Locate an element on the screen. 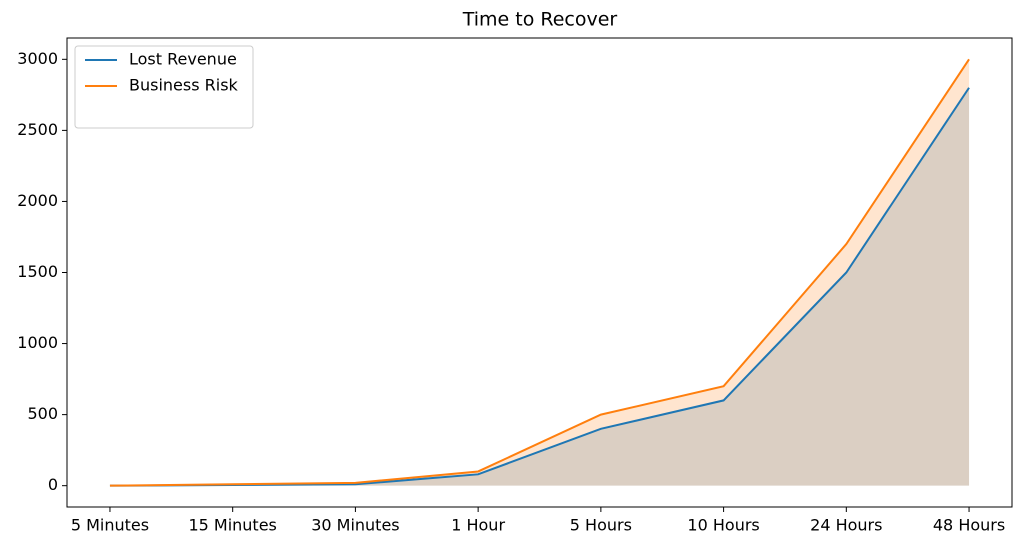 Image resolution: width=1024 pixels, height=548 pixels. x-tick-label: 24 Hours is located at coordinates (846, 525).